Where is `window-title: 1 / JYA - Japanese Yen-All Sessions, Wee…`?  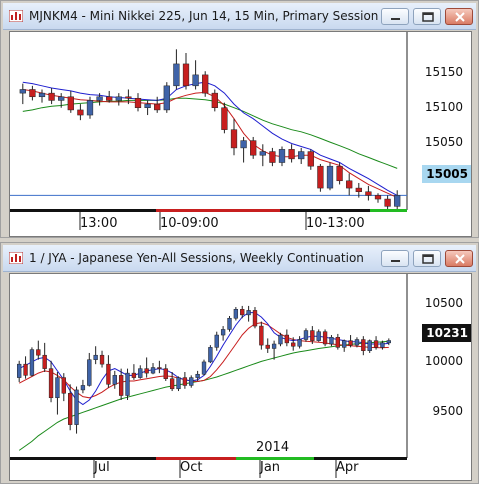 window-title: 1 / JYA - Japanese Yen-All Sessions, Wee… is located at coordinates (196, 258).